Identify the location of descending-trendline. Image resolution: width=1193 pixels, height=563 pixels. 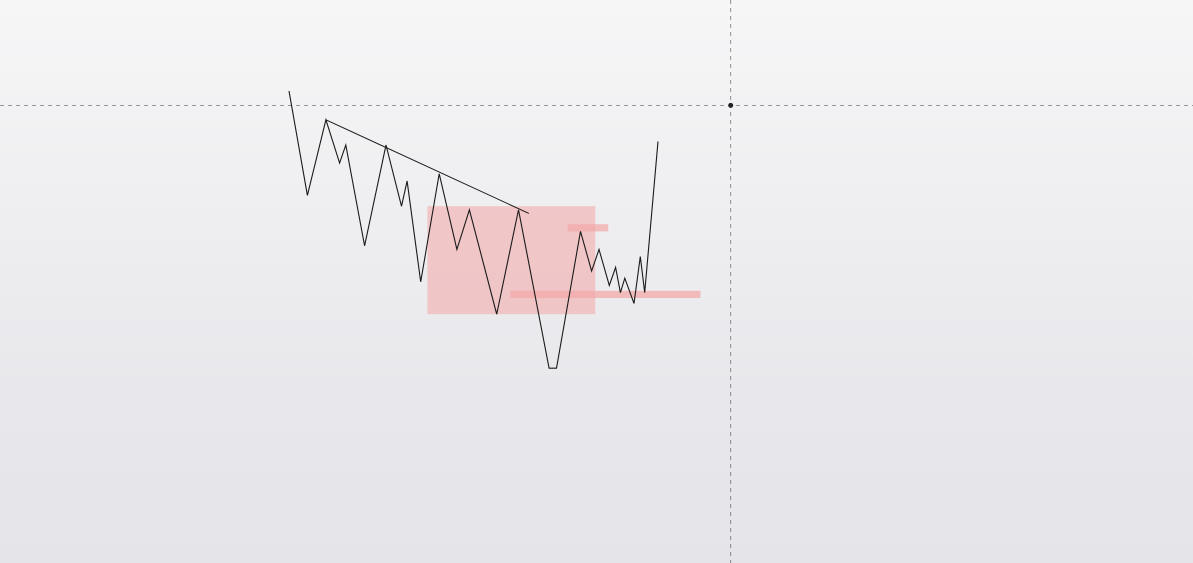
(427, 166).